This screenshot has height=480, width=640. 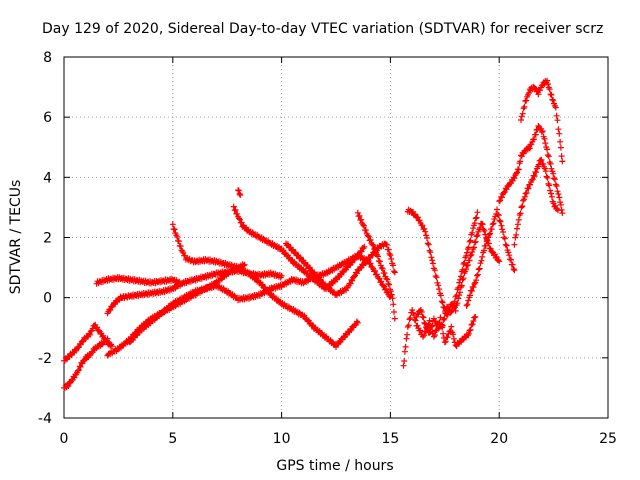 I want to click on x-tick-labels: 0 5 10 15 20 25, so click(x=338, y=439).